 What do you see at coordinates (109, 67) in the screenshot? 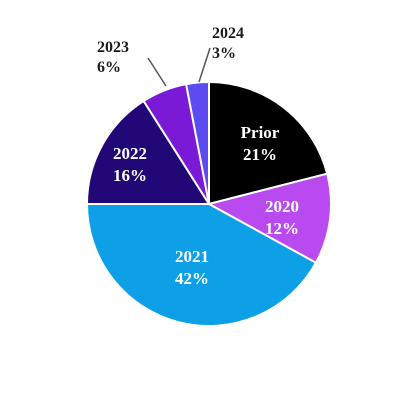
I see `slice-value-2023: 6%` at bounding box center [109, 67].